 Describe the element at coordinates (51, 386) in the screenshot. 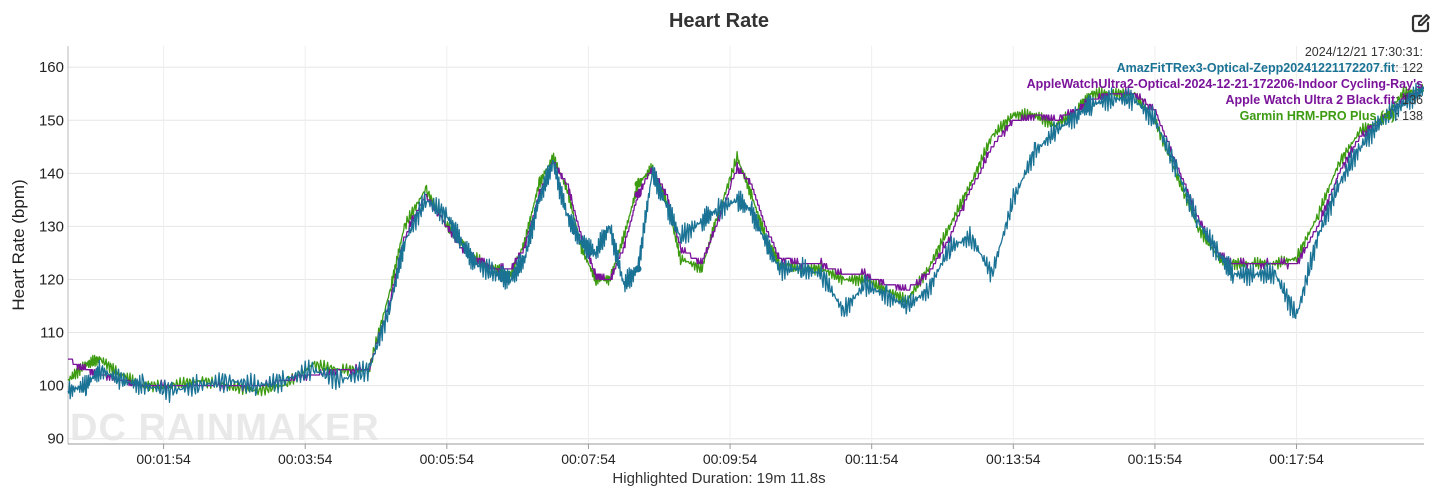

I see `y-tick-label: 100` at that location.